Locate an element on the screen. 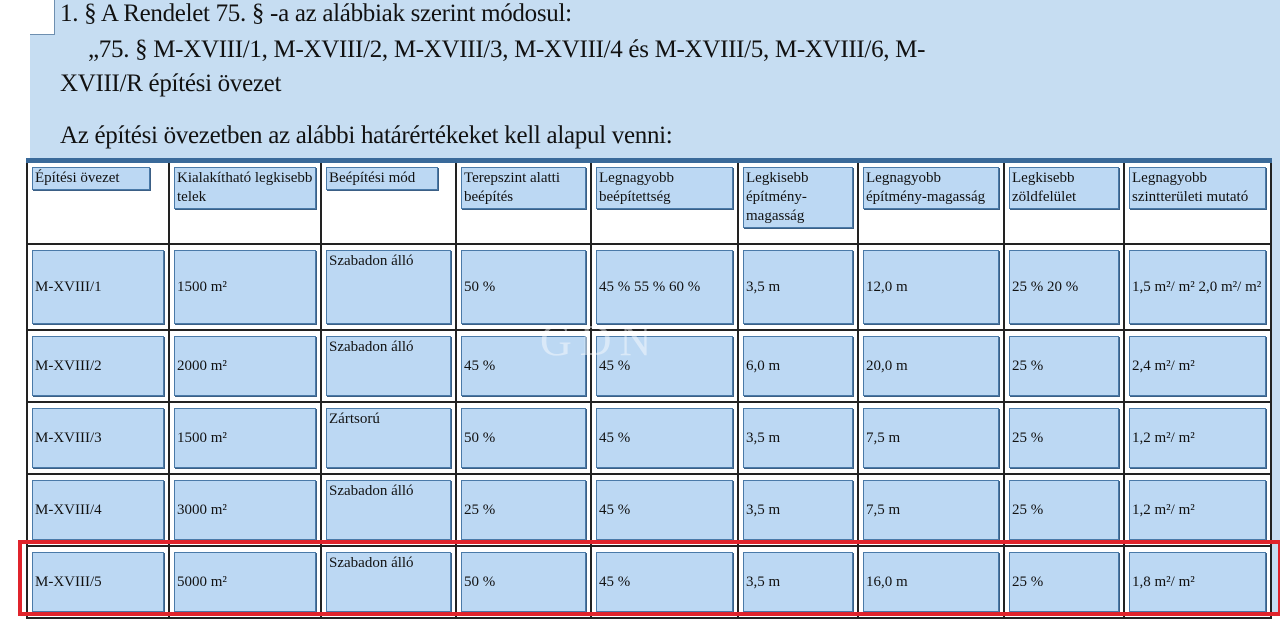 Image resolution: width=1280 pixels, height=619 pixels. cell-value: 1500 m² is located at coordinates (245, 438).